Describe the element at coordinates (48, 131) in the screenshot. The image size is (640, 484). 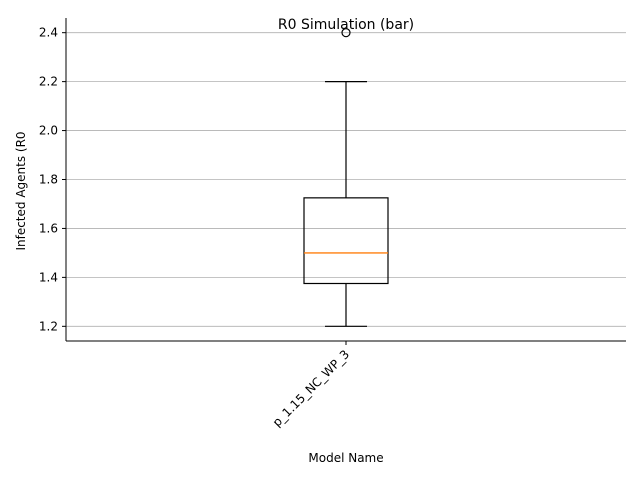
I see `y-tick-label: 2.0` at that location.